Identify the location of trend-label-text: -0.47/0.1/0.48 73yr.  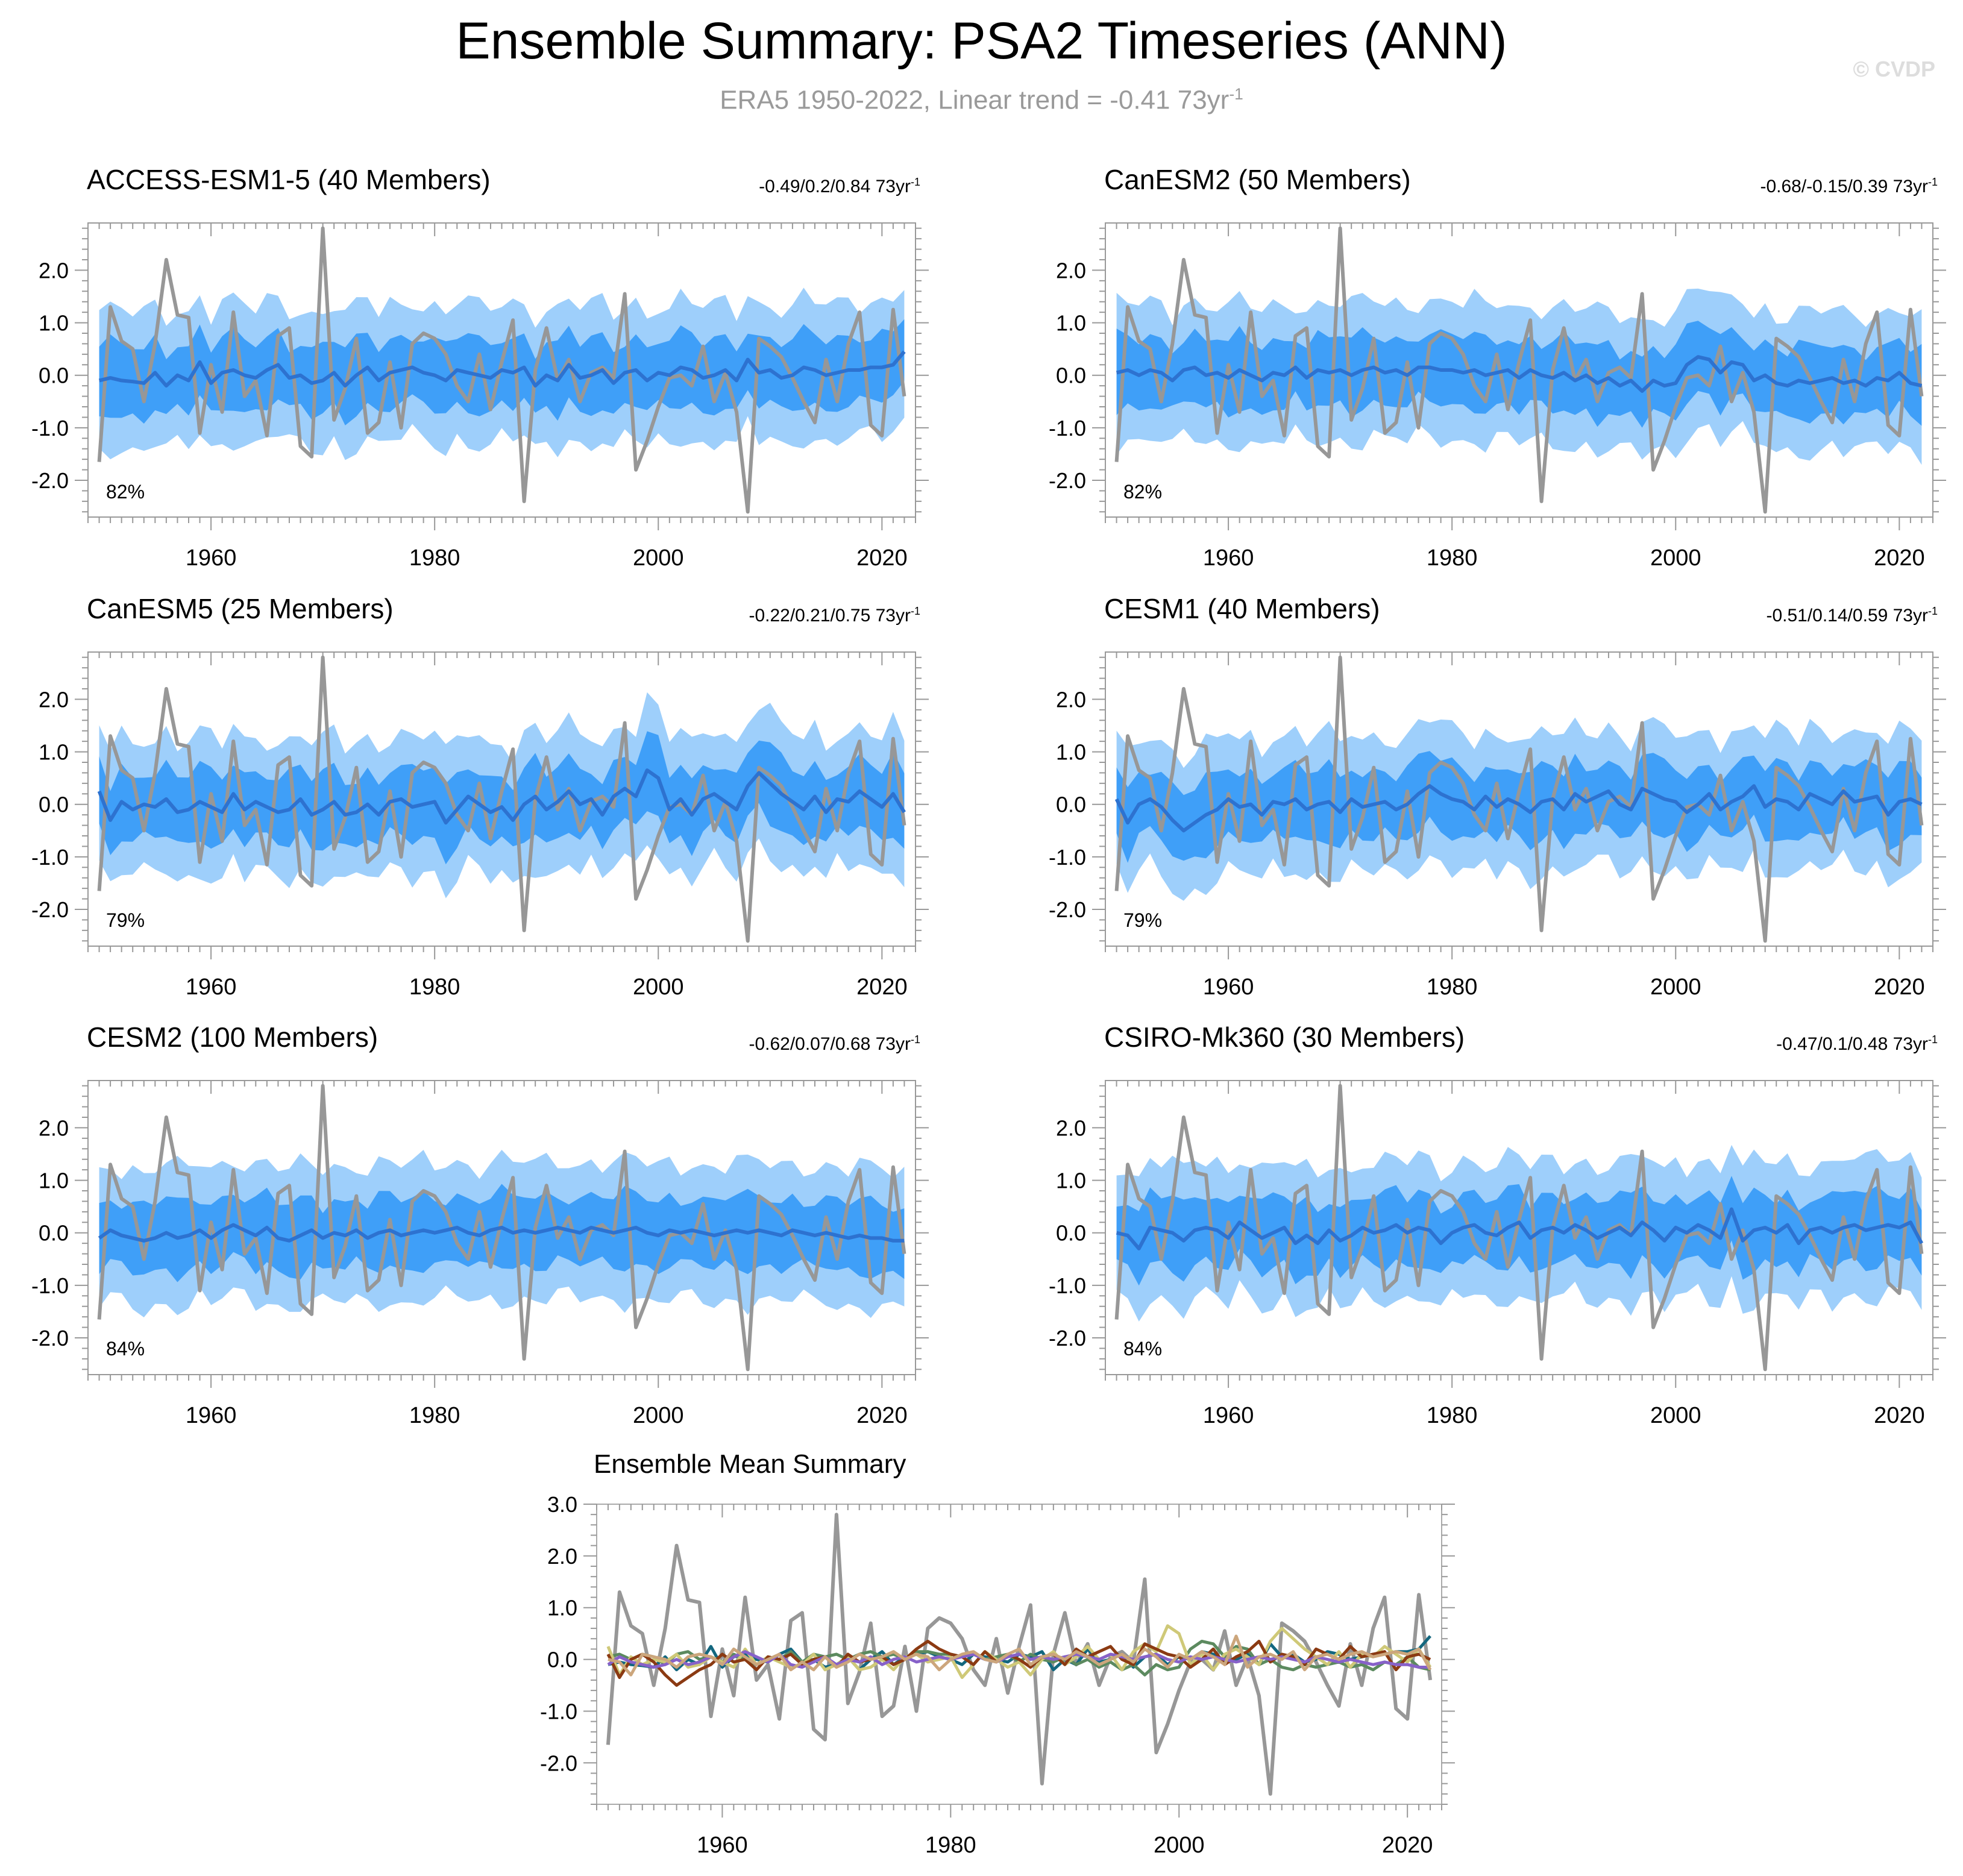
(1852, 1044).